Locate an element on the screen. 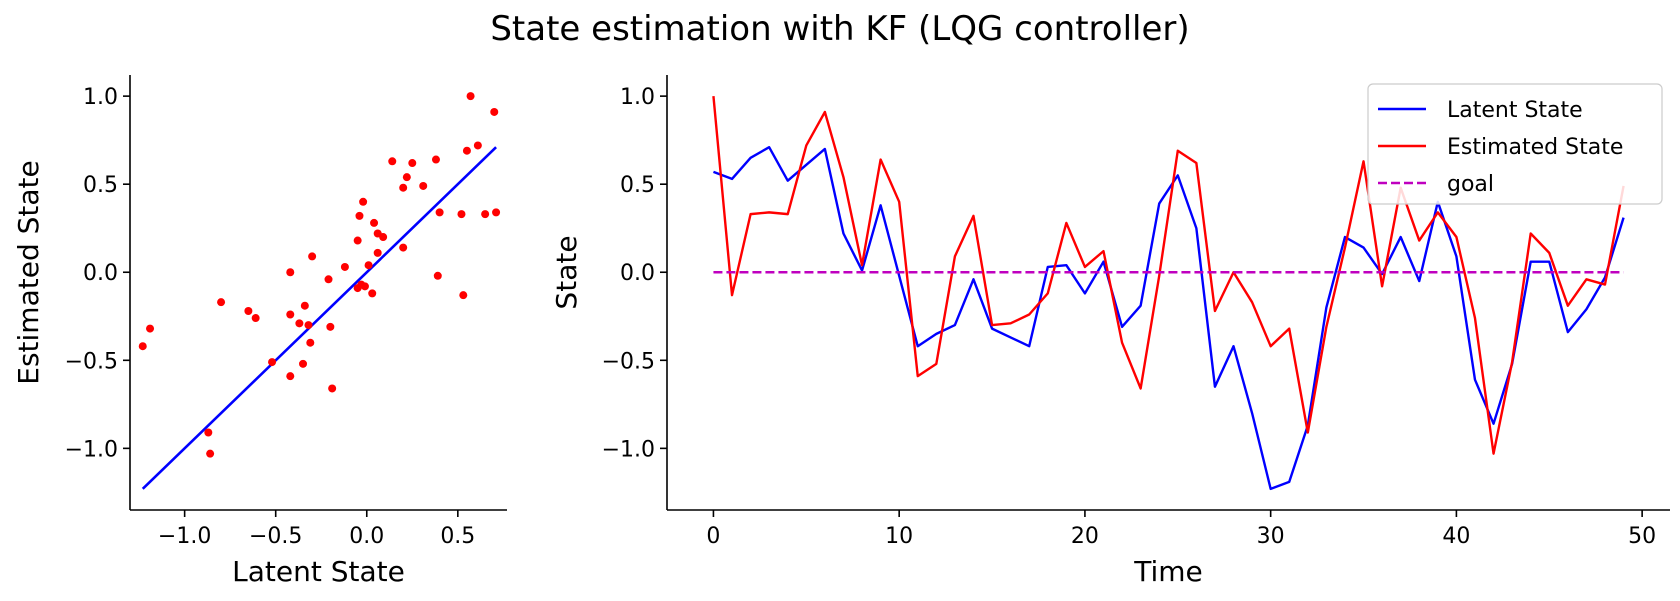 The height and width of the screenshot is (601, 1680). scatter-x-tick-label: 0.5 is located at coordinates (457, 536).